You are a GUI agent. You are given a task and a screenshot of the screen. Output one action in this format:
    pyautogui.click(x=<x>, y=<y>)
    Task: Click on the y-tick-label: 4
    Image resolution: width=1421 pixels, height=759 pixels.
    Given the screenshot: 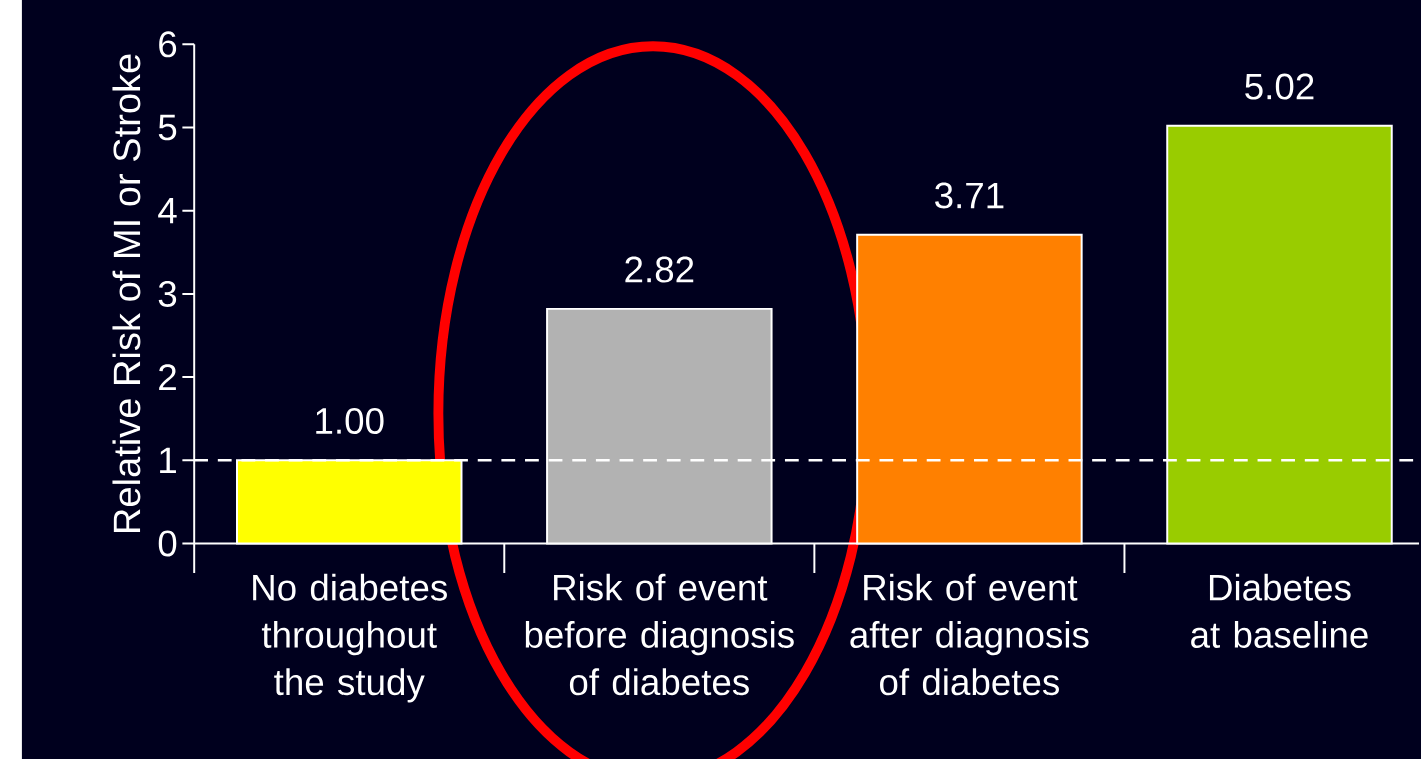 What is the action you would take?
    pyautogui.click(x=167, y=211)
    